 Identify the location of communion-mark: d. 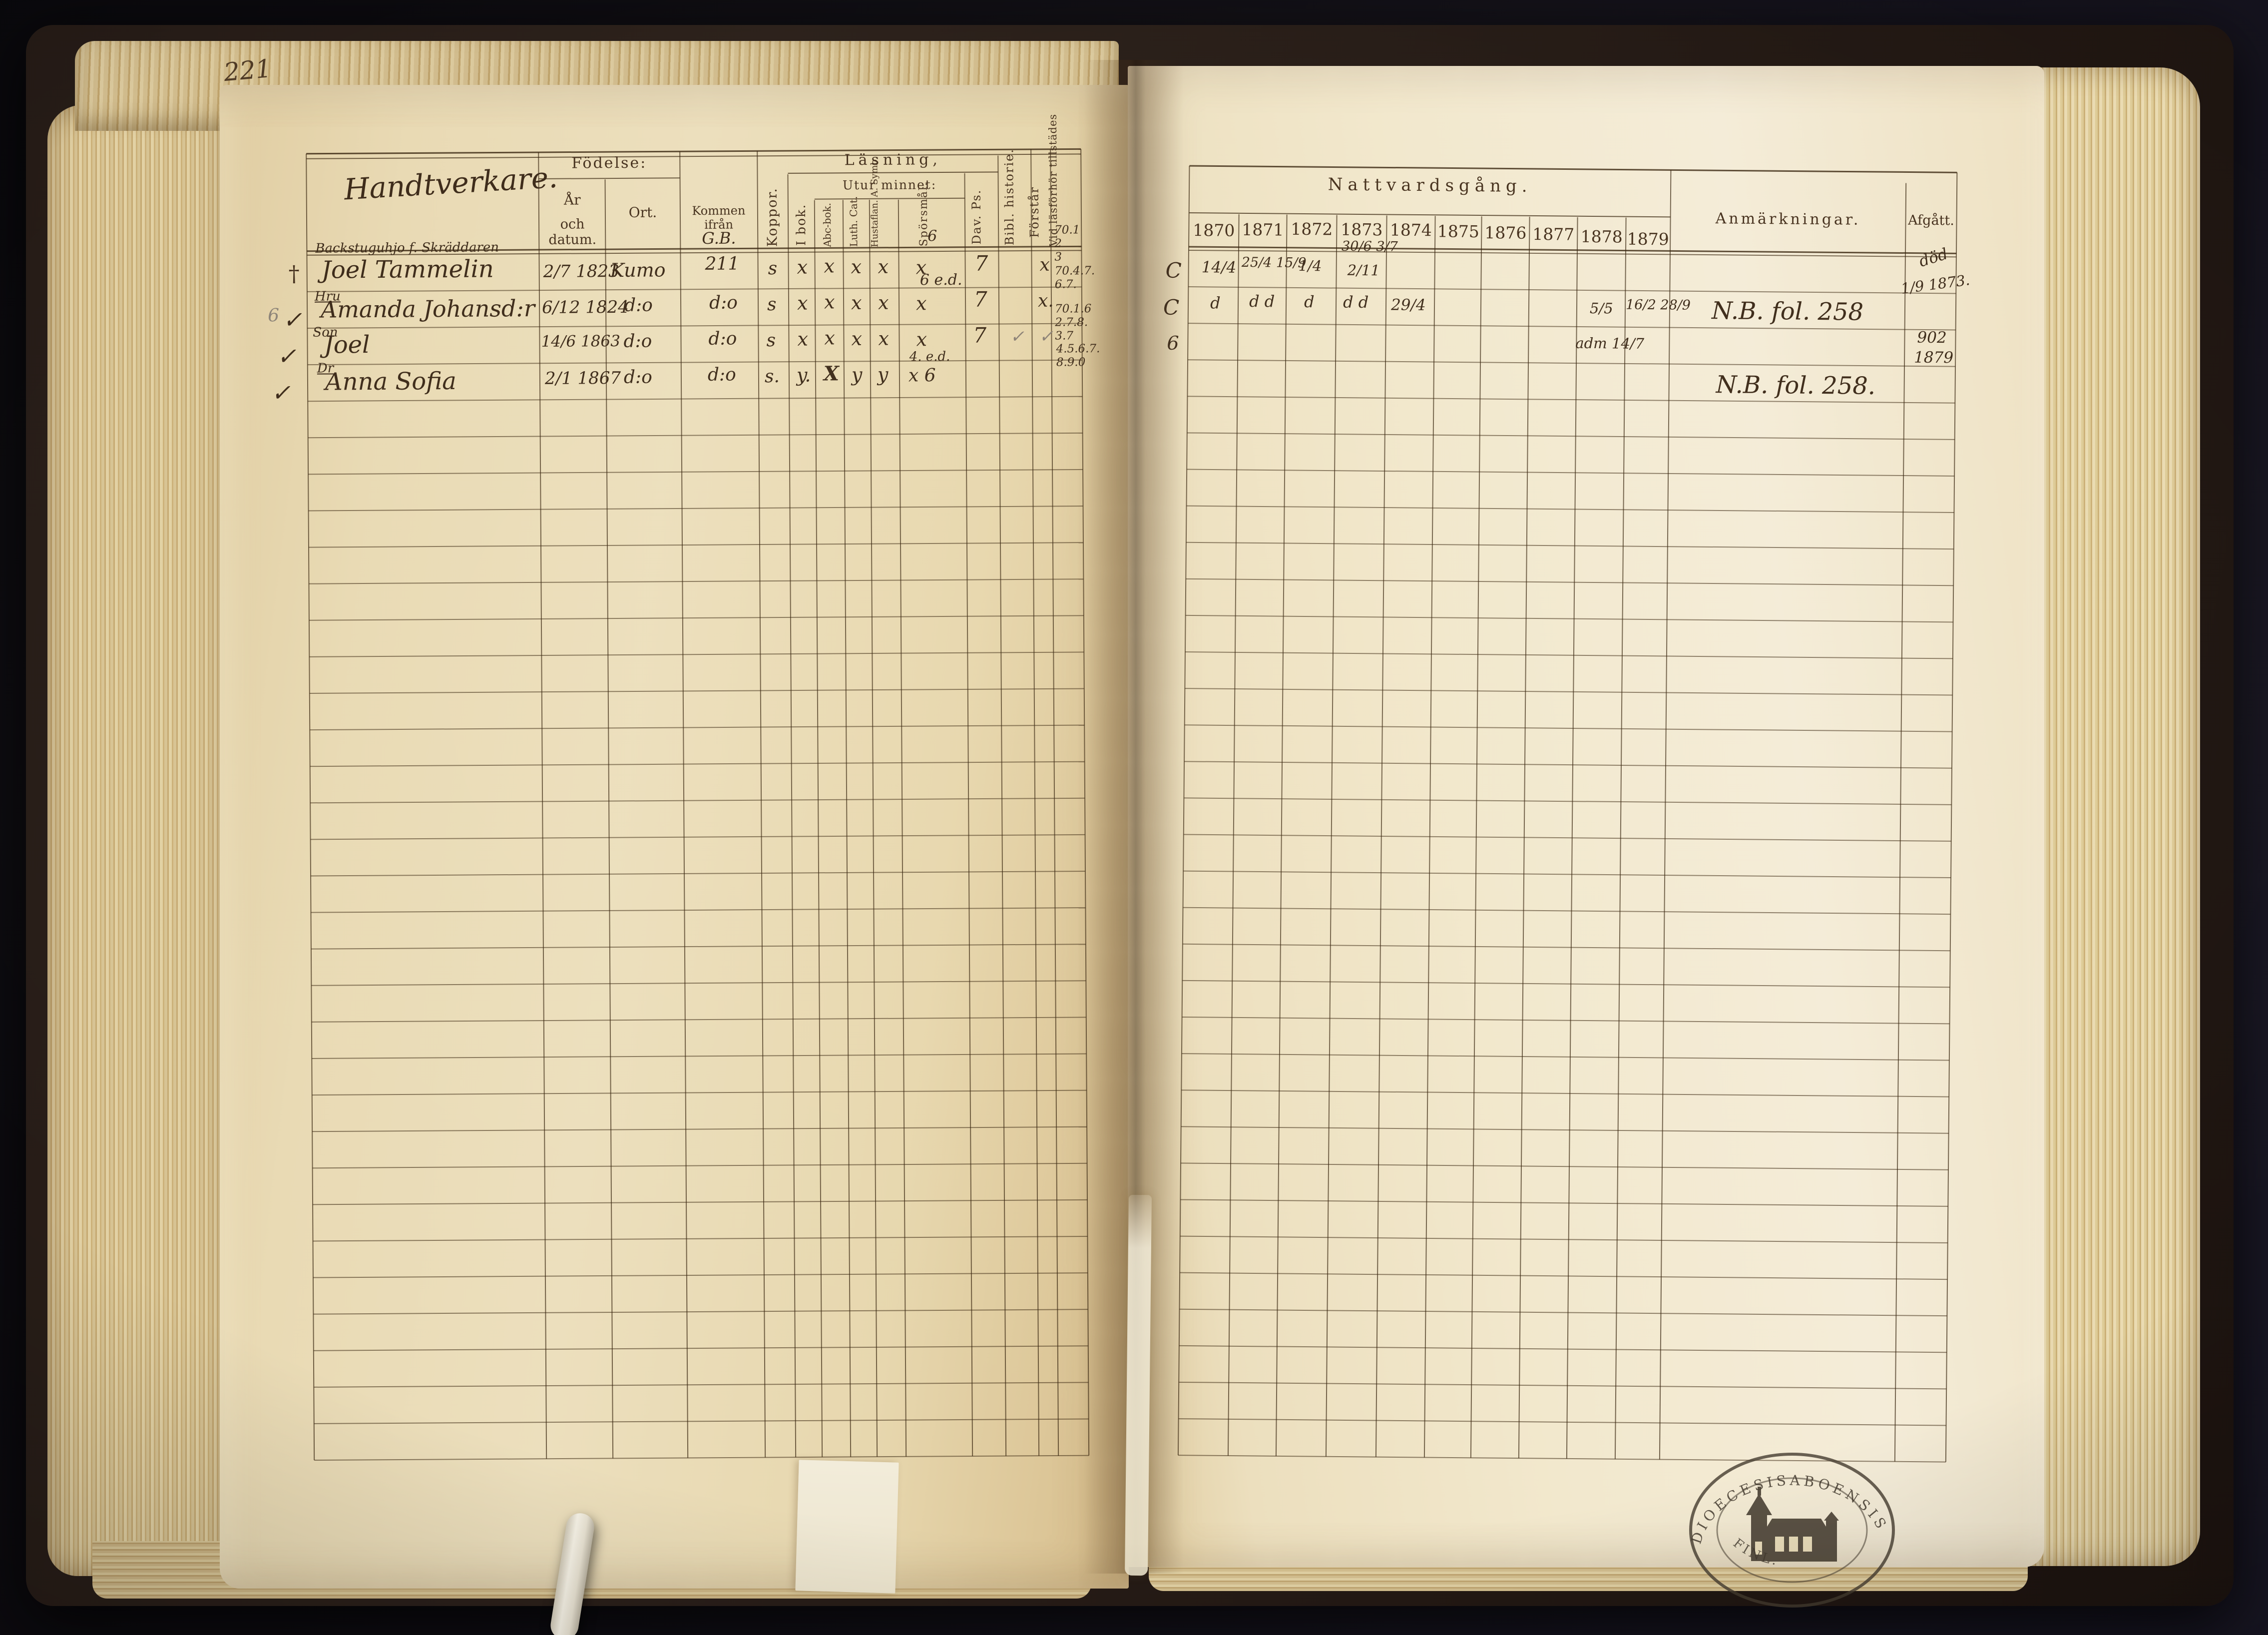
(1215, 303).